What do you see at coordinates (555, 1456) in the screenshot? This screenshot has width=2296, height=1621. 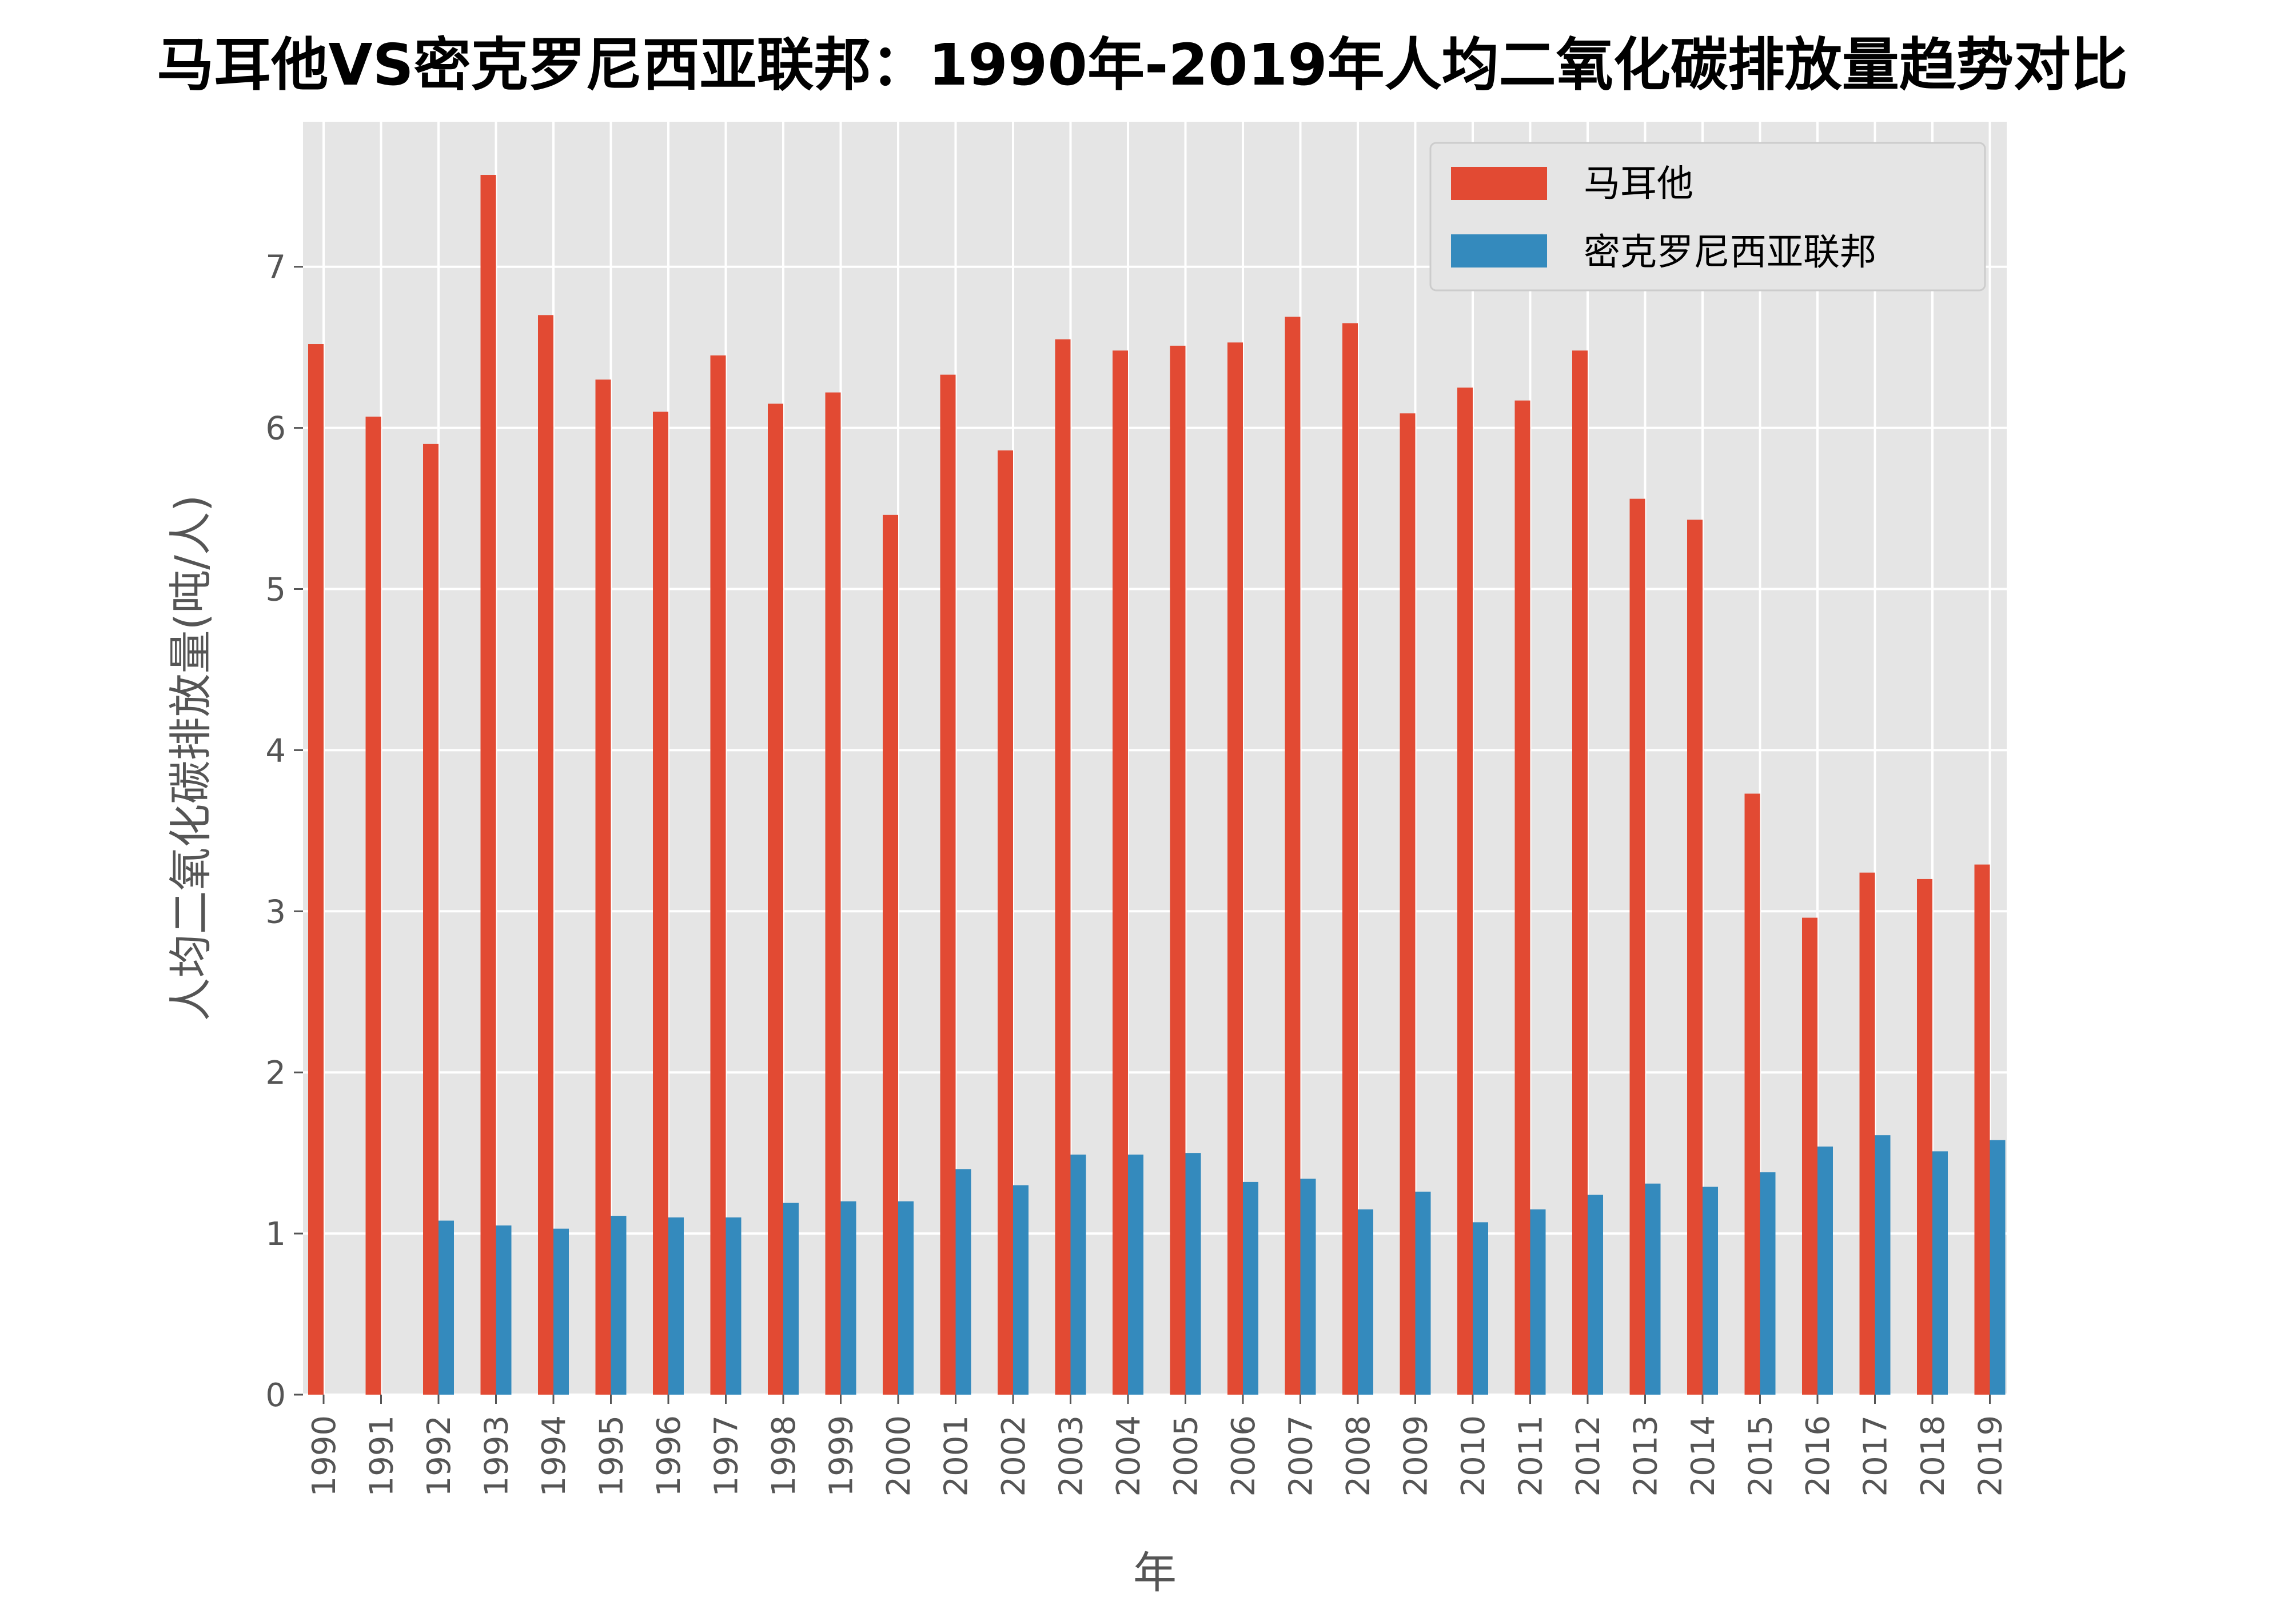 I see `x-tick-label: 1994` at bounding box center [555, 1456].